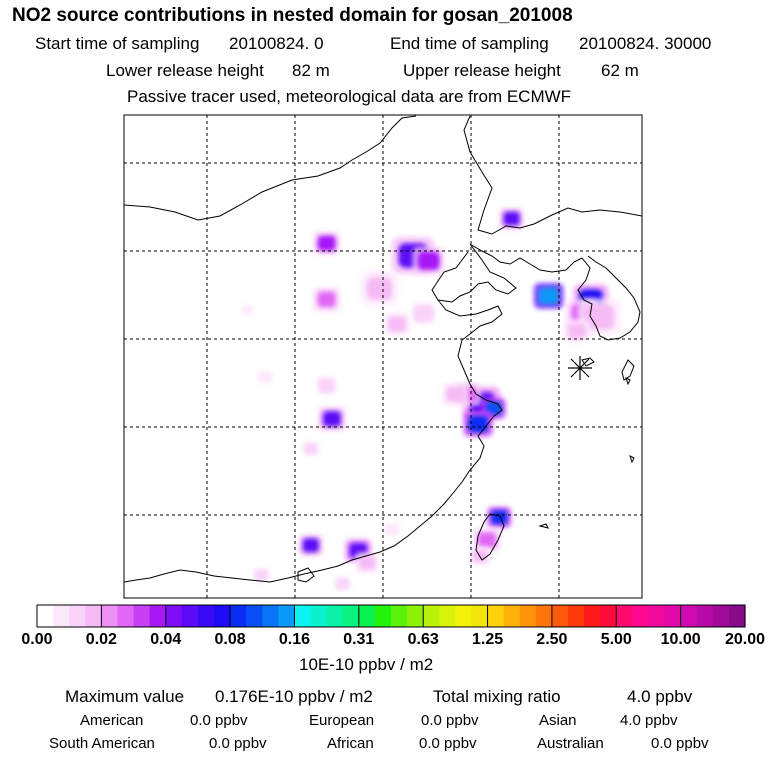 This screenshot has height=768, width=768. Describe the element at coordinates (359, 639) in the screenshot. I see `colorbar-tick-label: 0.31` at that location.